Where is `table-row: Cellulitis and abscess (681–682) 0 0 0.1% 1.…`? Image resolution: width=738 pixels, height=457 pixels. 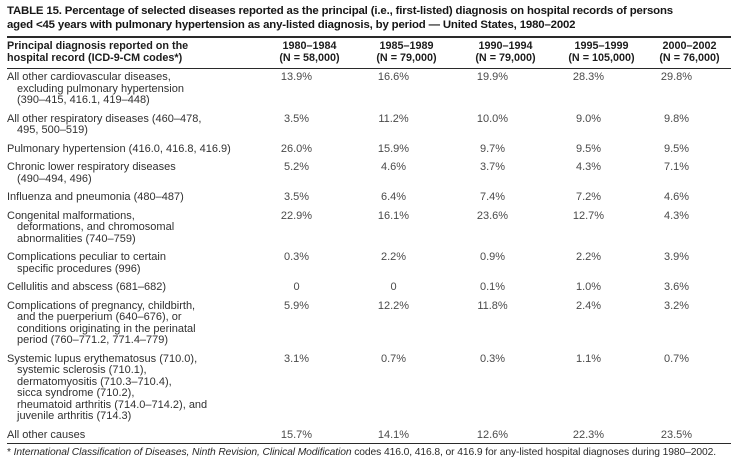 table-row: Cellulitis and abscess (681–682) 0 0 0.1% 1.… is located at coordinates (369, 291).